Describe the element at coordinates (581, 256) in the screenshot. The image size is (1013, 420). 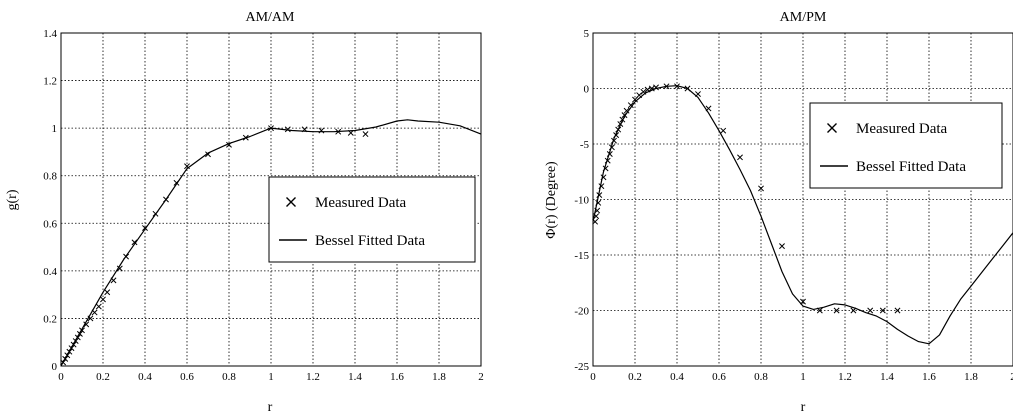
I see `y-tick-label: -15` at that location.